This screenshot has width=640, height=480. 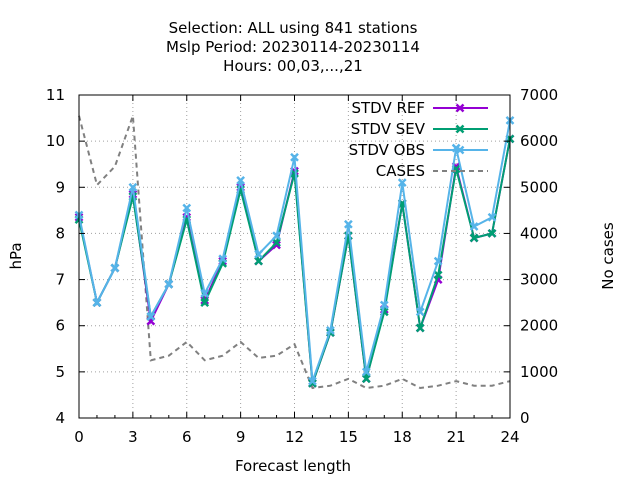 I want to click on y-tick-label: 5, so click(x=60, y=372).